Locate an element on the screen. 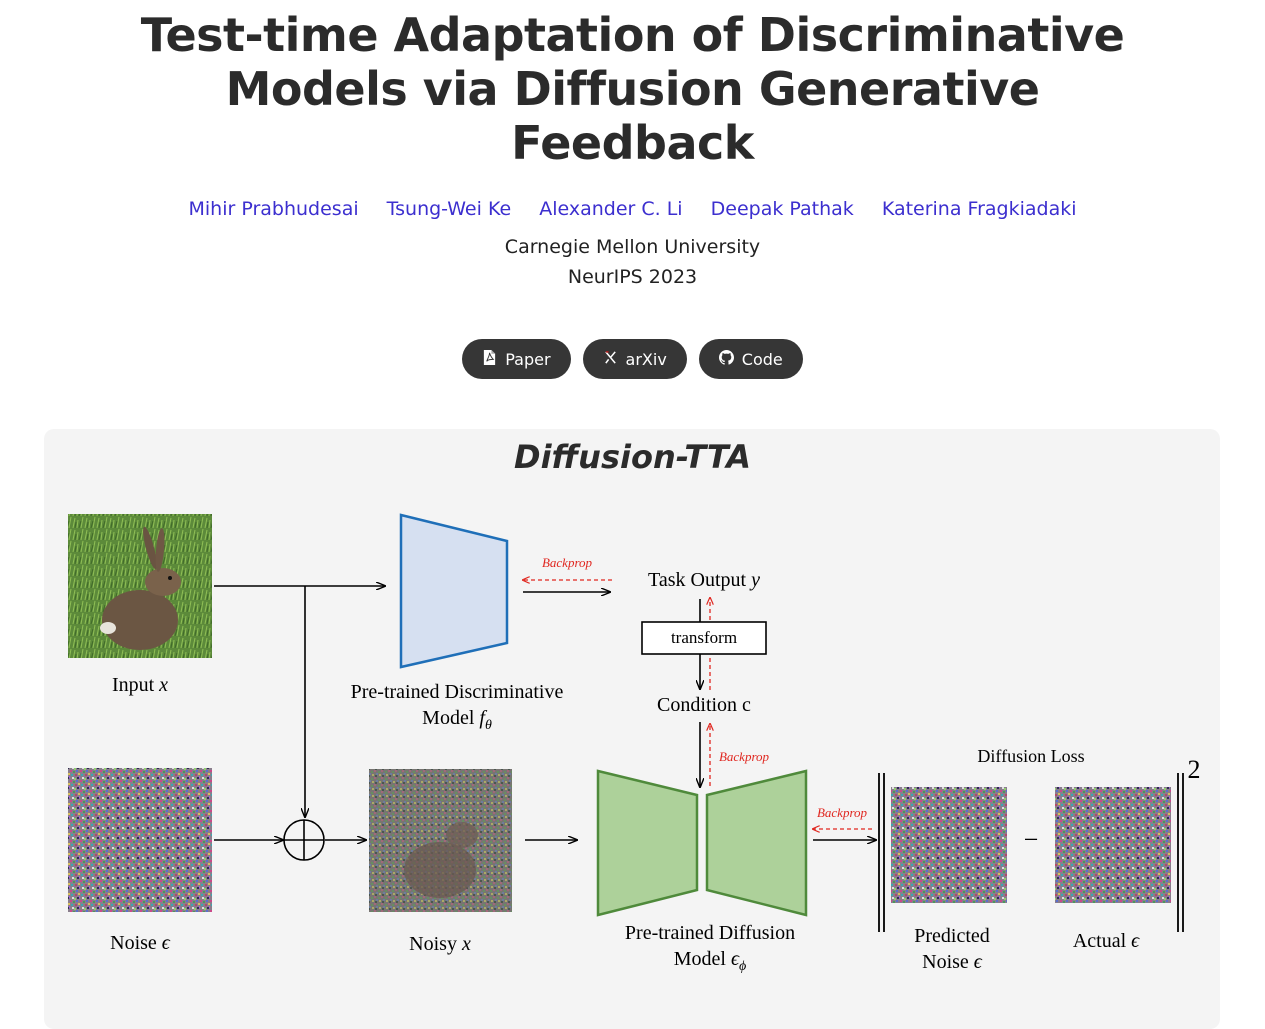 The image size is (1265, 1029). predicted-label-line-1: Predicted is located at coordinates (952, 936).